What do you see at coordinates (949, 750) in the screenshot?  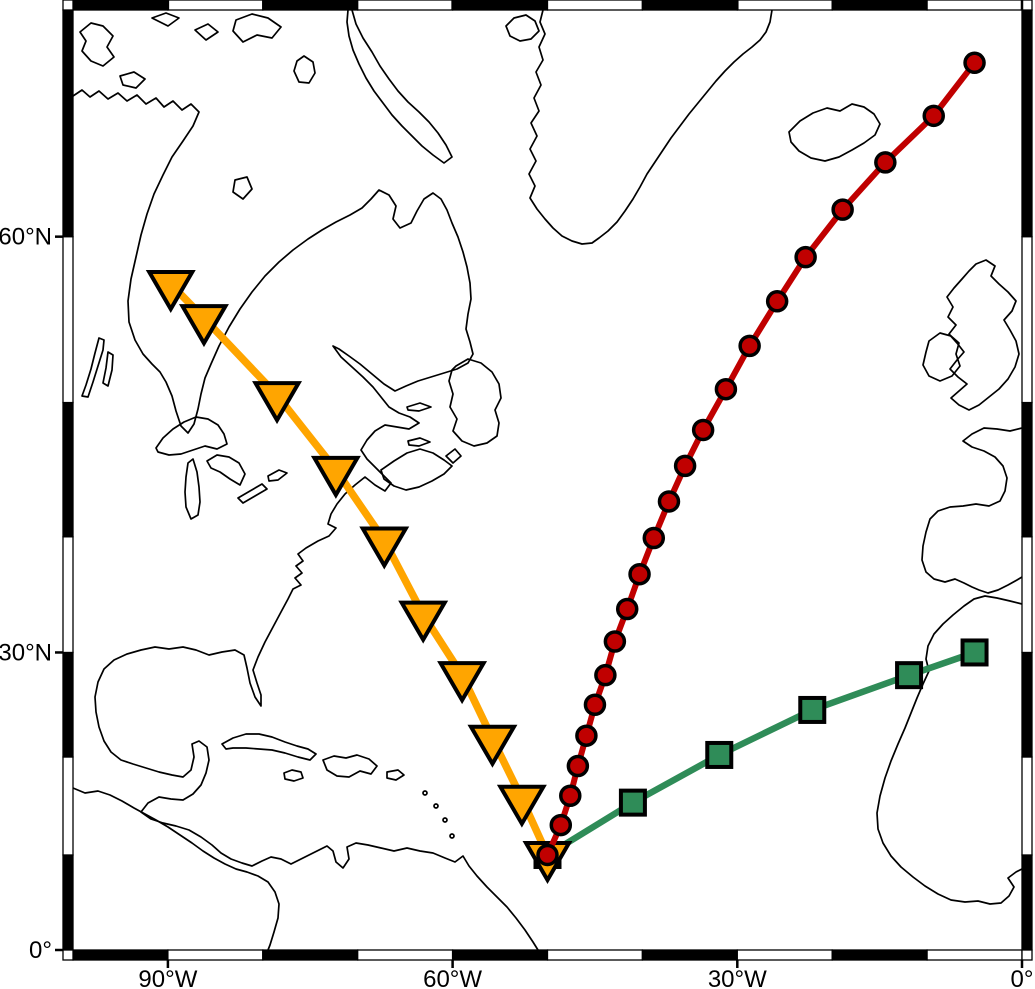 I see `coastline-africa` at bounding box center [949, 750].